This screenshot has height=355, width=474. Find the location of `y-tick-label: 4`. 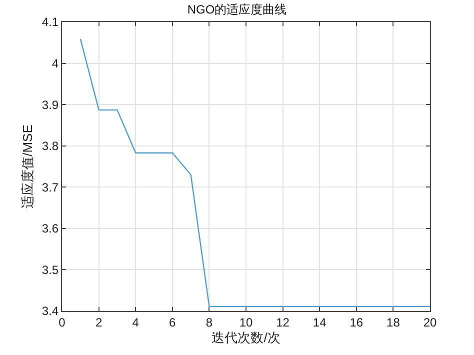

y-tick-label: 4 is located at coordinates (55, 63).